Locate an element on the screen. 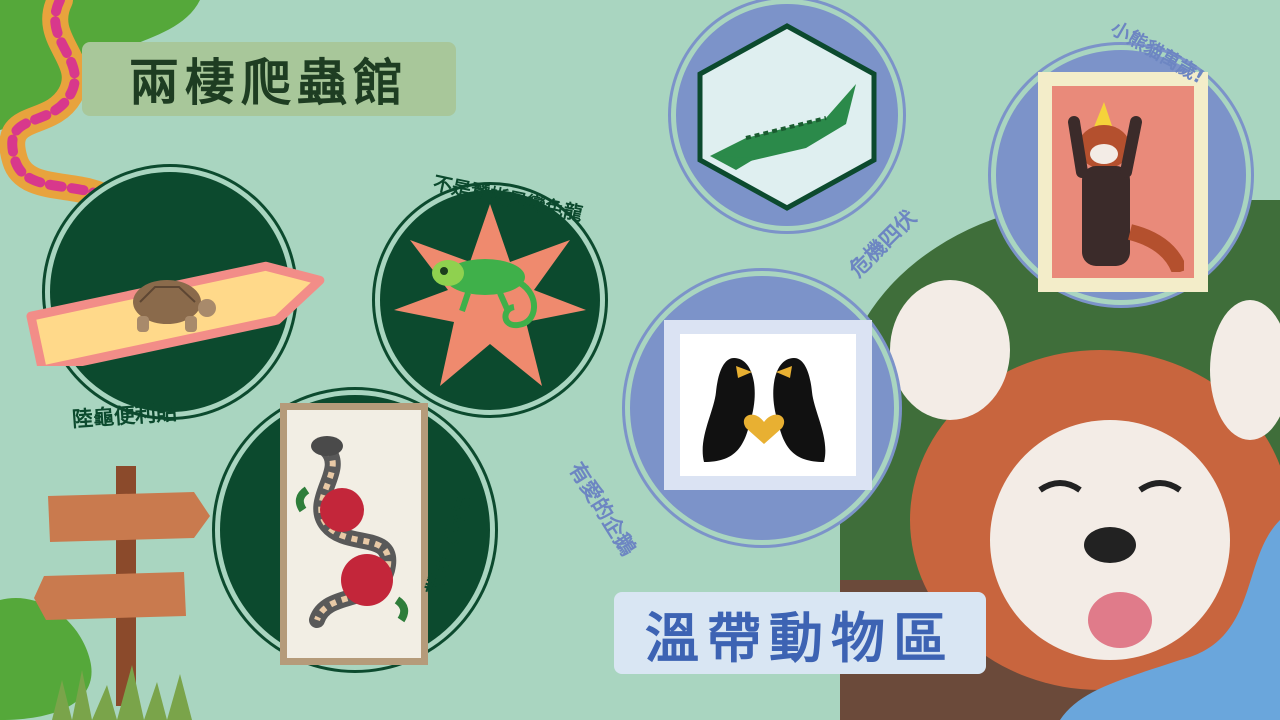 Image resolution: width=1280 pixels, height=720 pixels. reptile-section-title: 兩棲爬蟲館 is located at coordinates (269, 79).